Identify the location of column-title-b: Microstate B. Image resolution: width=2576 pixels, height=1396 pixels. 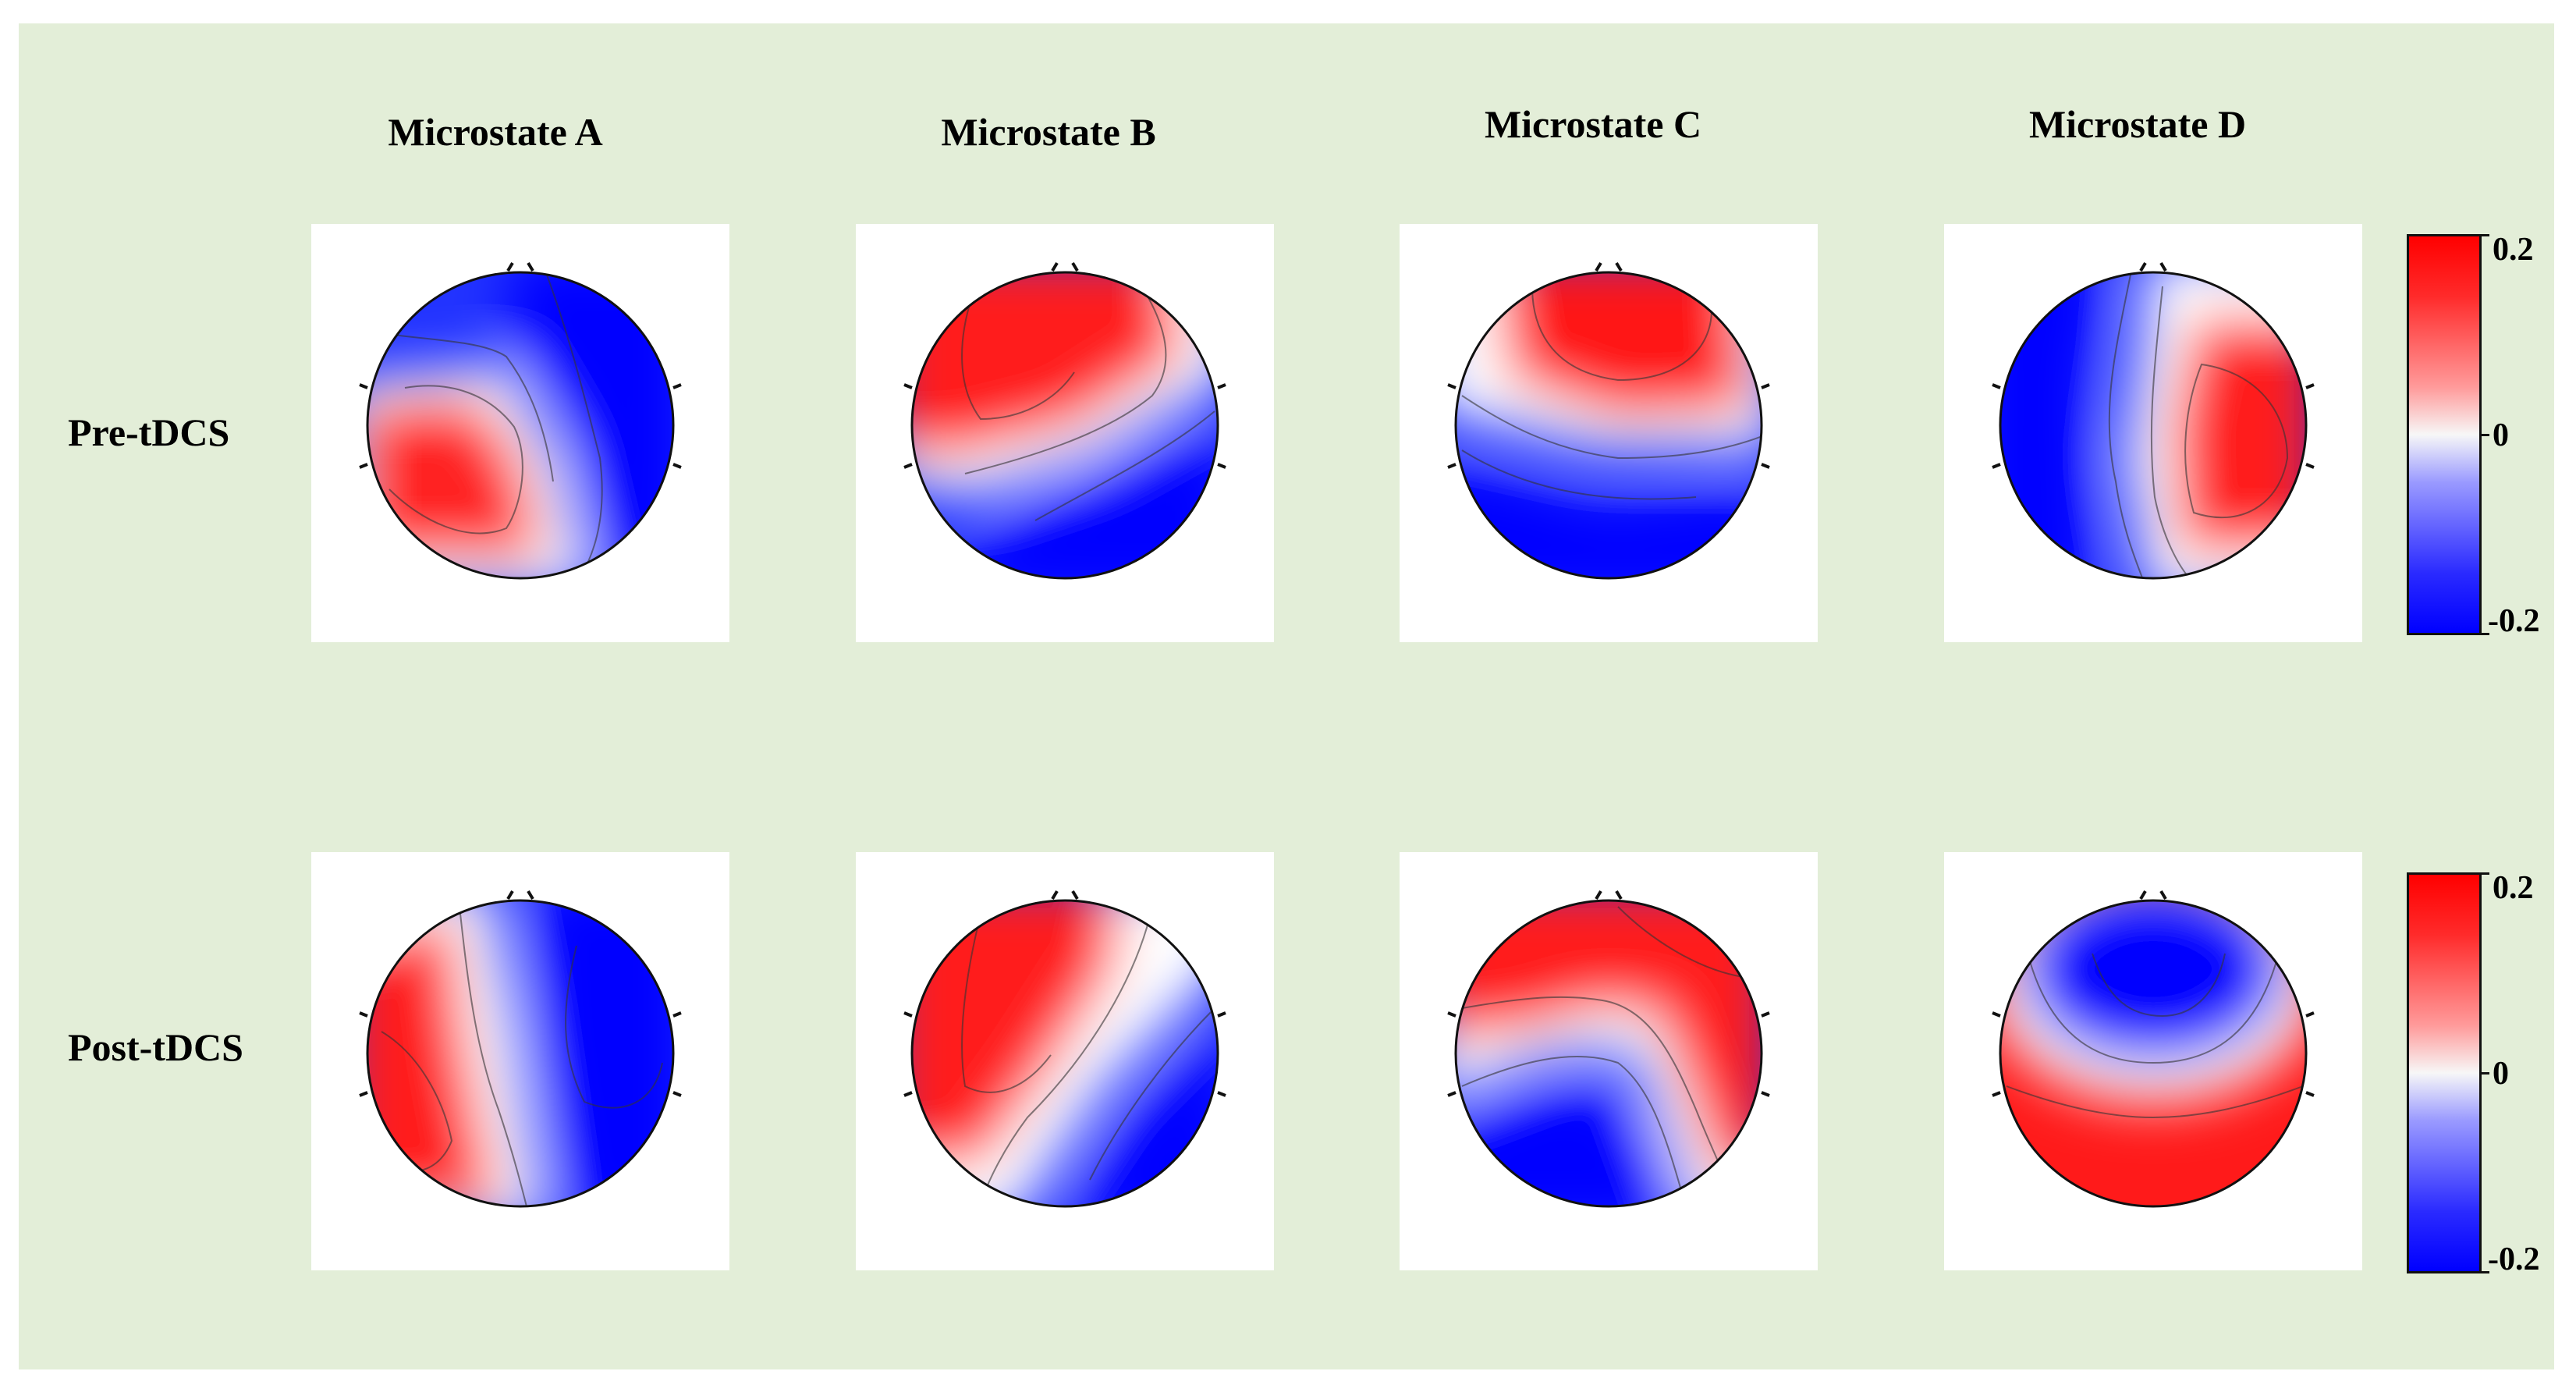
(1048, 132).